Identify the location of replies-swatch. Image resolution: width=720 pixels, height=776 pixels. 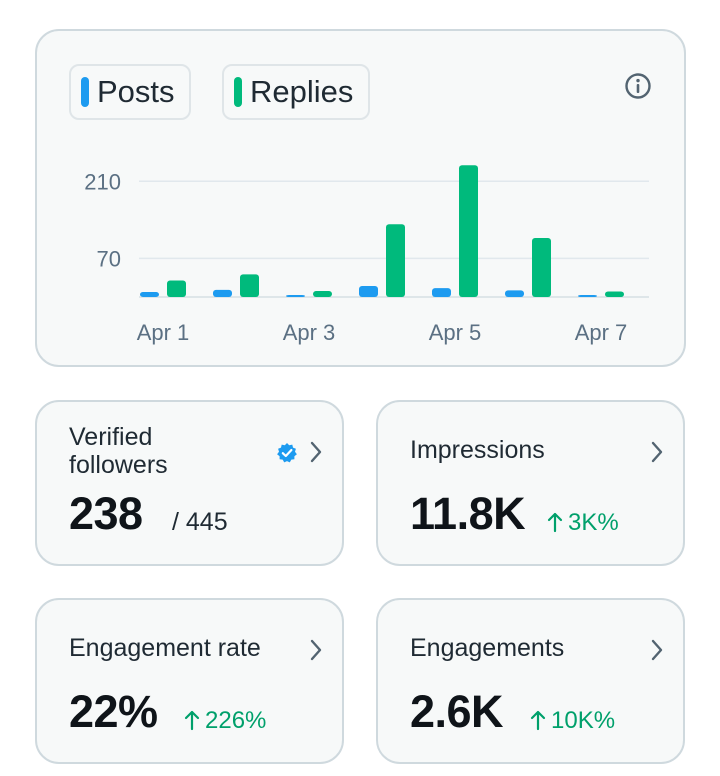
(238, 92).